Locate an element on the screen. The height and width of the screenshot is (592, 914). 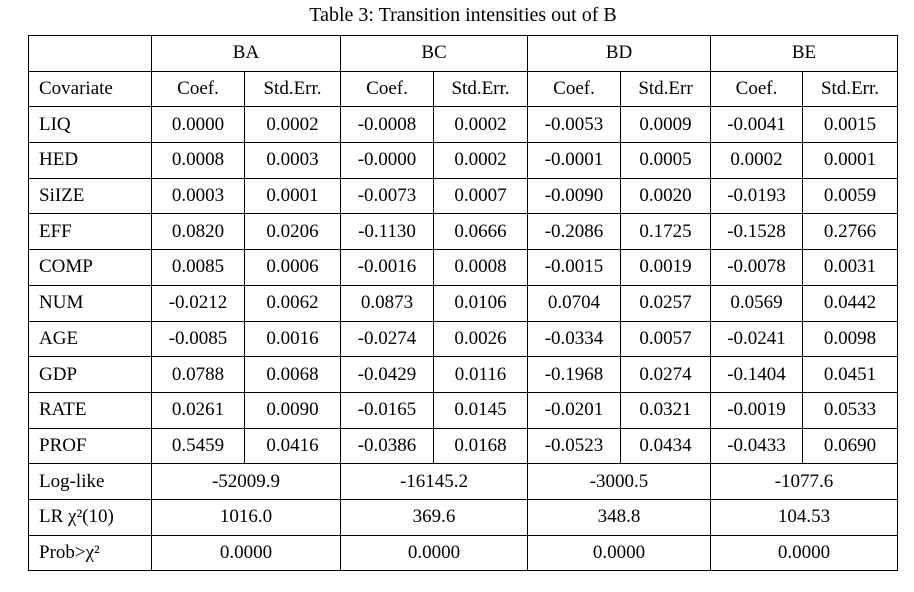
group-header: BC is located at coordinates (434, 53).